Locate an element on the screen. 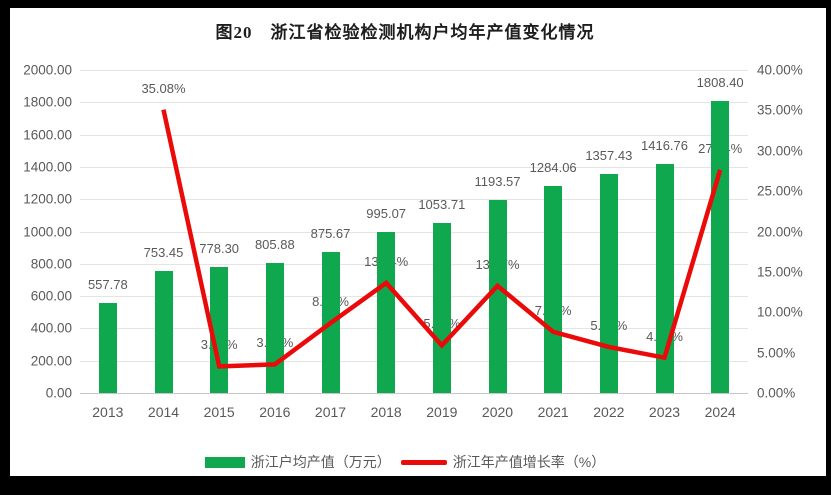 The height and width of the screenshot is (495, 831). chart-title: 图20 浙江省检验检测机构户均年产值变化情况 is located at coordinates (405, 32).